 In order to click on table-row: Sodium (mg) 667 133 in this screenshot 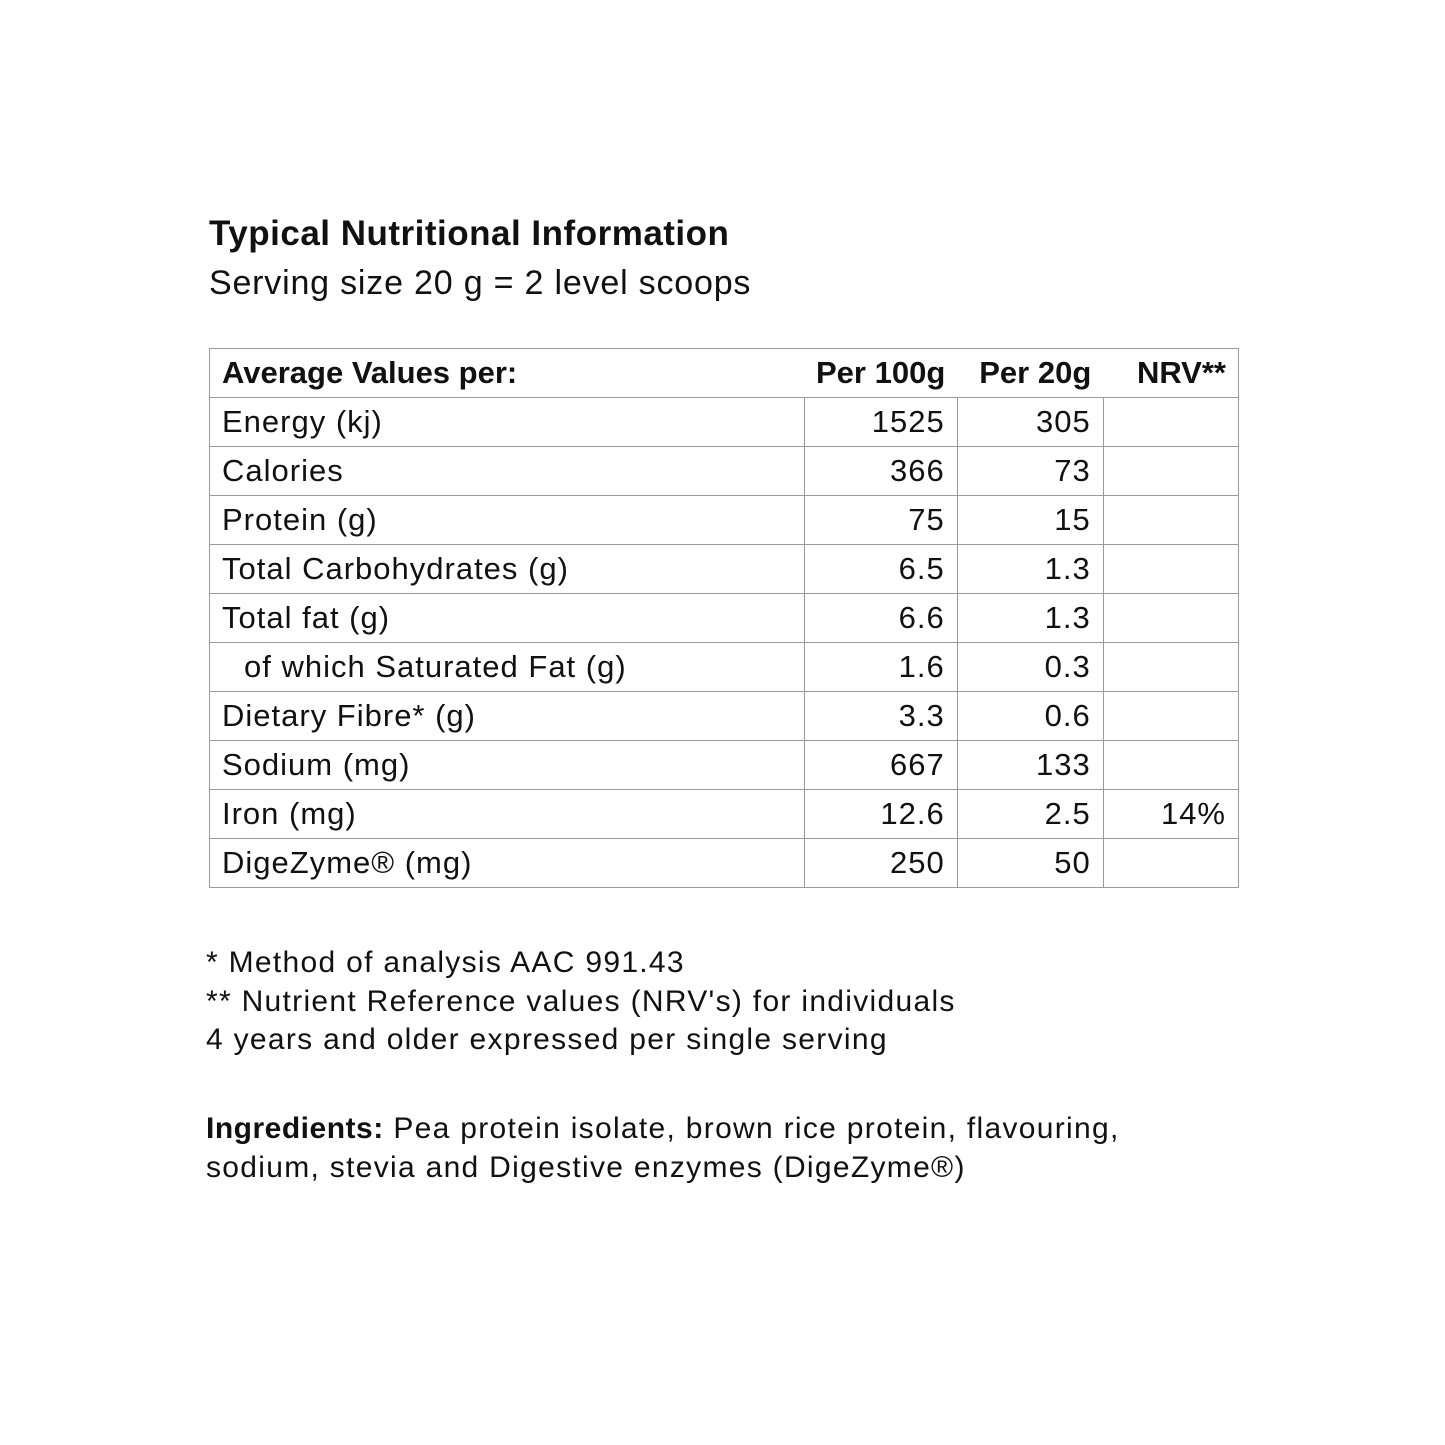, I will do `click(724, 765)`.